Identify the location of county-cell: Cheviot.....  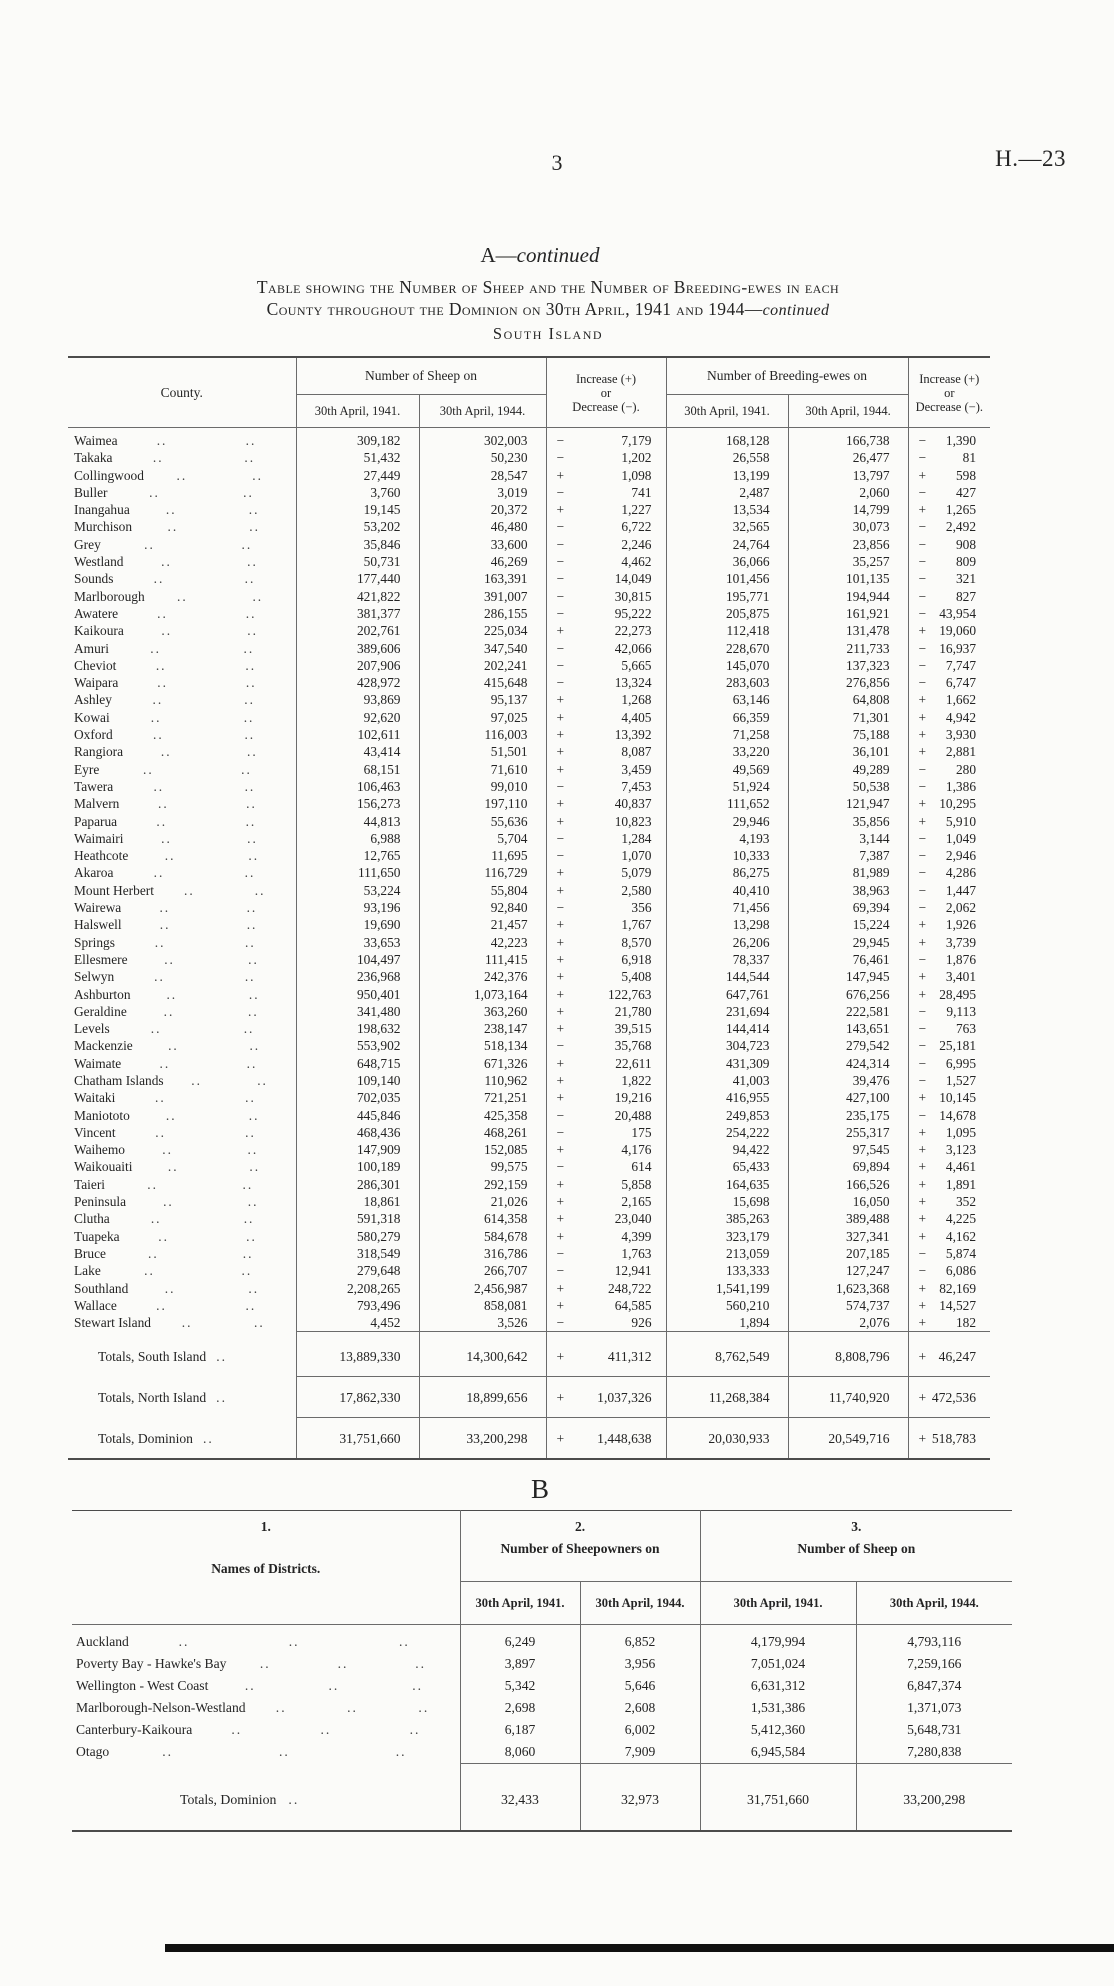
(182, 665).